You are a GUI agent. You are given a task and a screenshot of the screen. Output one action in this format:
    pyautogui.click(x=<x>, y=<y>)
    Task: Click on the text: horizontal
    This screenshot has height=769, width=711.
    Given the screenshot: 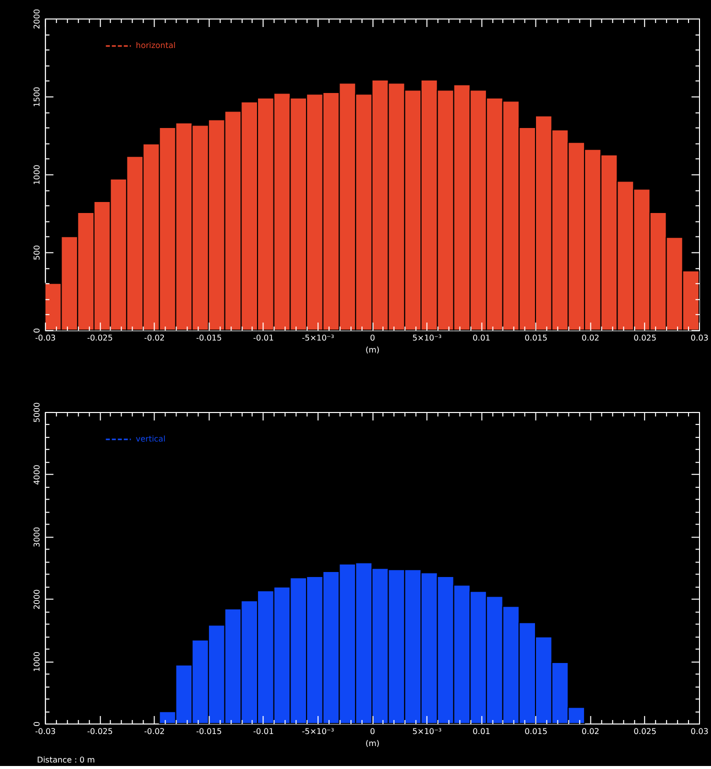 What is the action you would take?
    pyautogui.click(x=156, y=45)
    